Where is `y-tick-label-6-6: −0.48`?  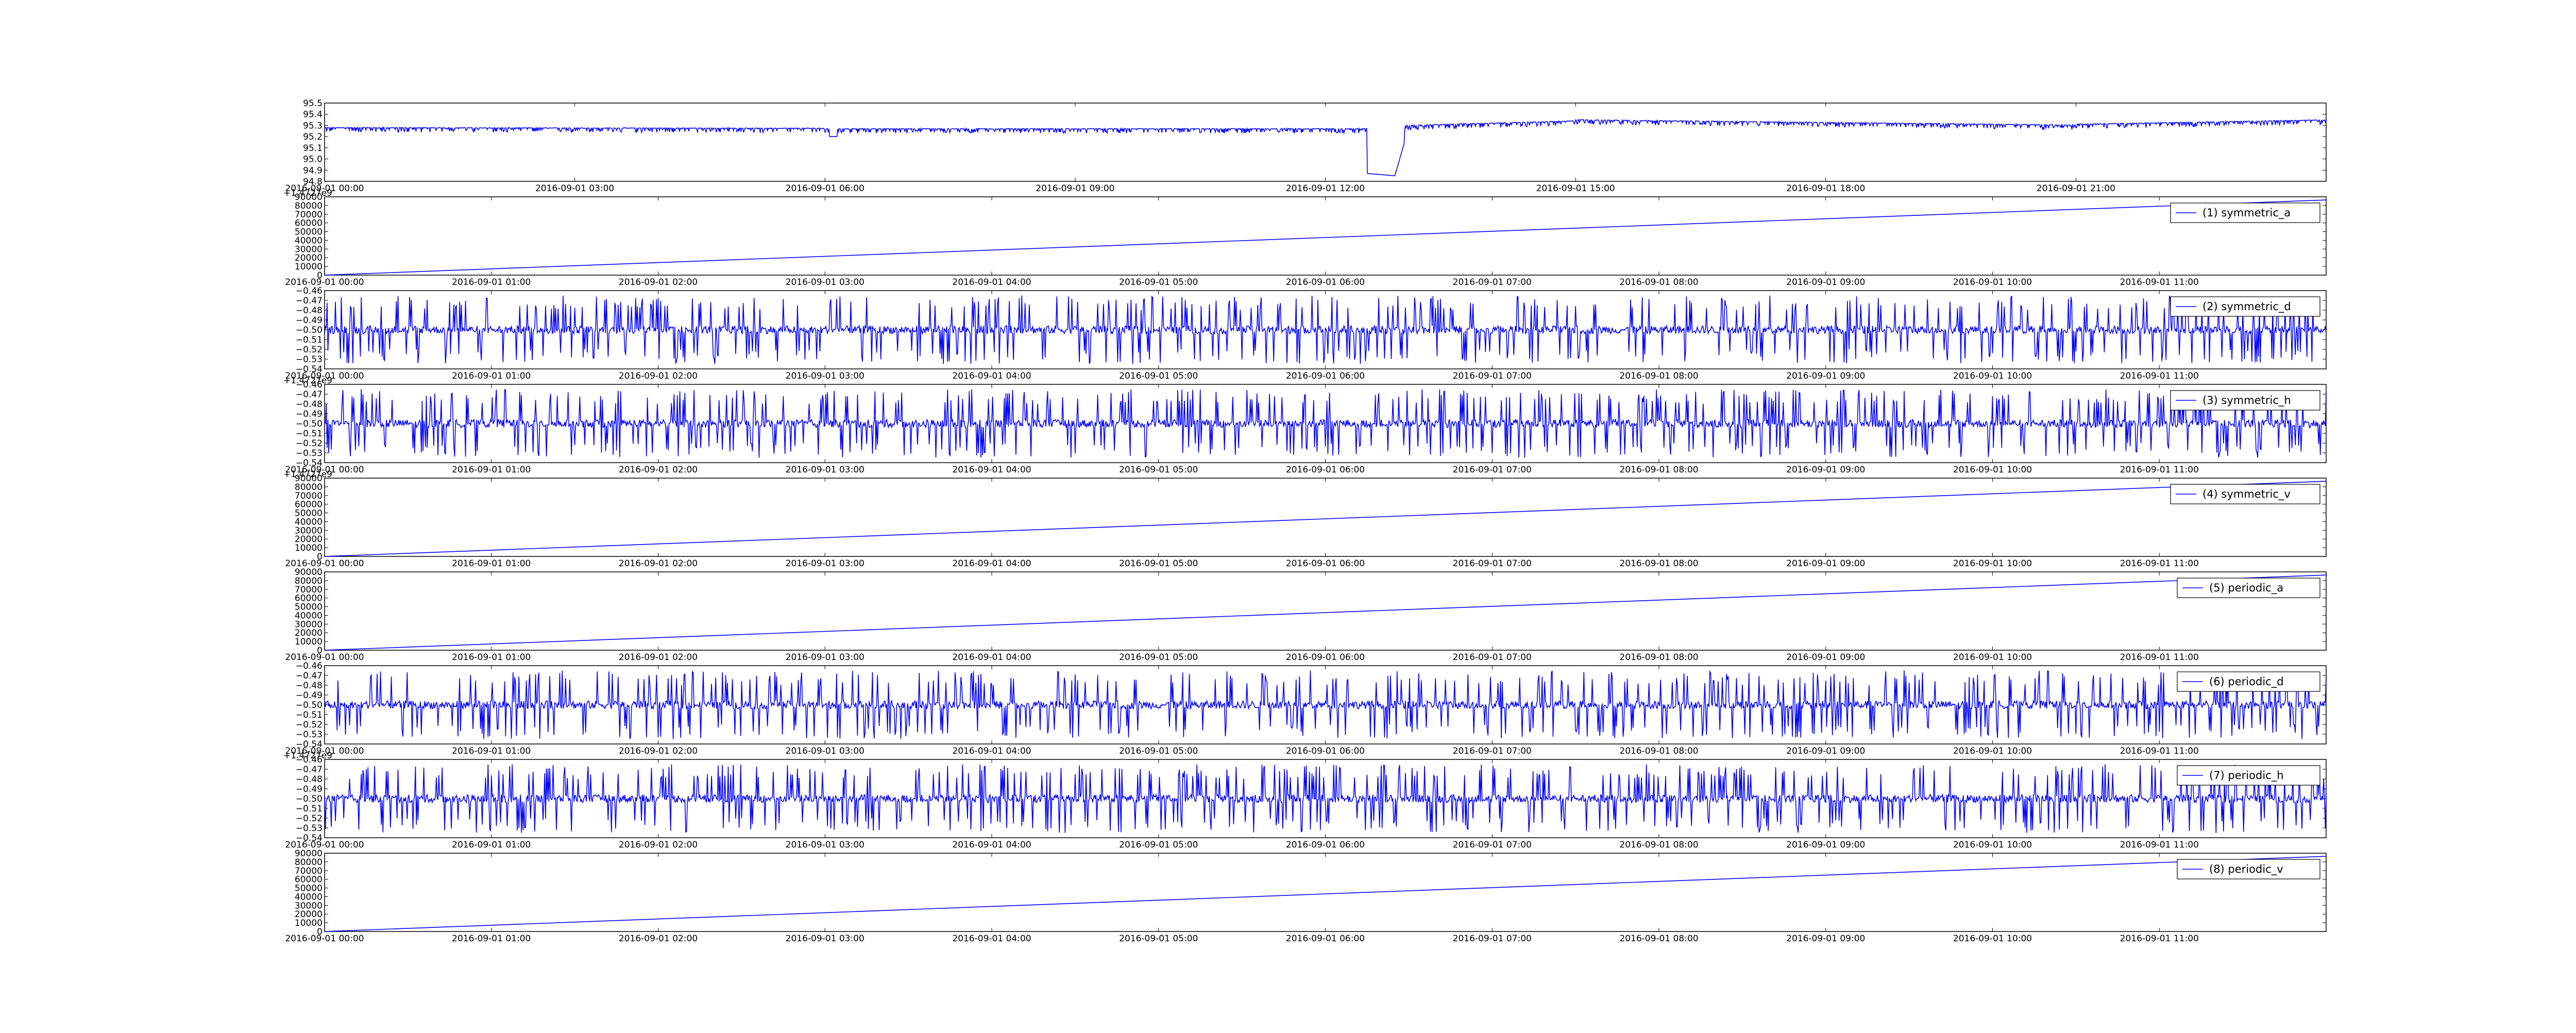
y-tick-label-6-6: −0.48 is located at coordinates (309, 686).